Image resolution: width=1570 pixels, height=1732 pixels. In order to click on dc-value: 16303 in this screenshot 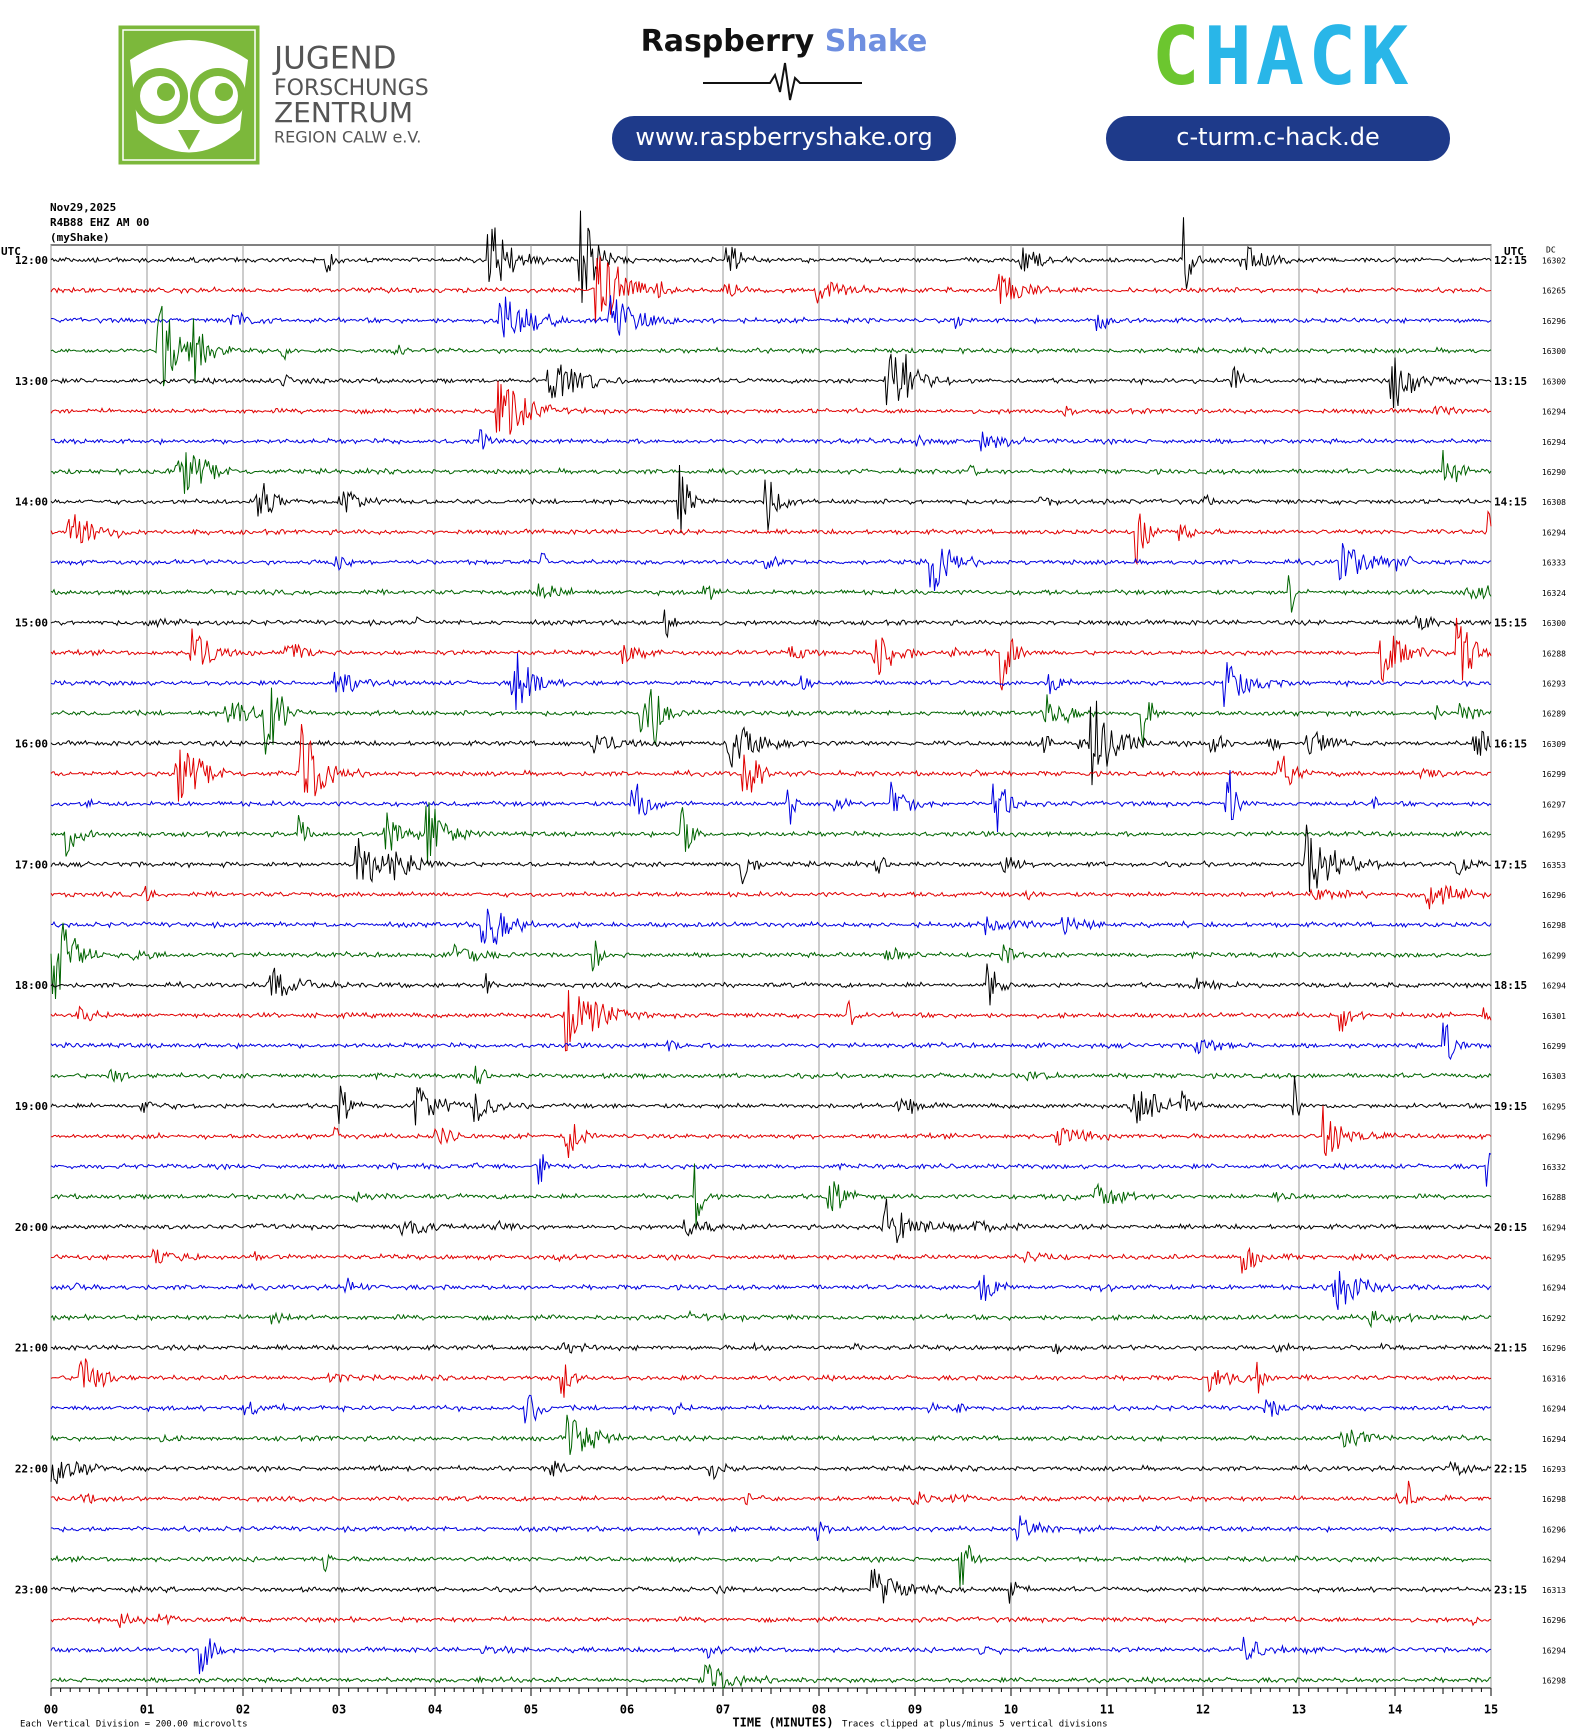, I will do `click(1554, 1076)`.